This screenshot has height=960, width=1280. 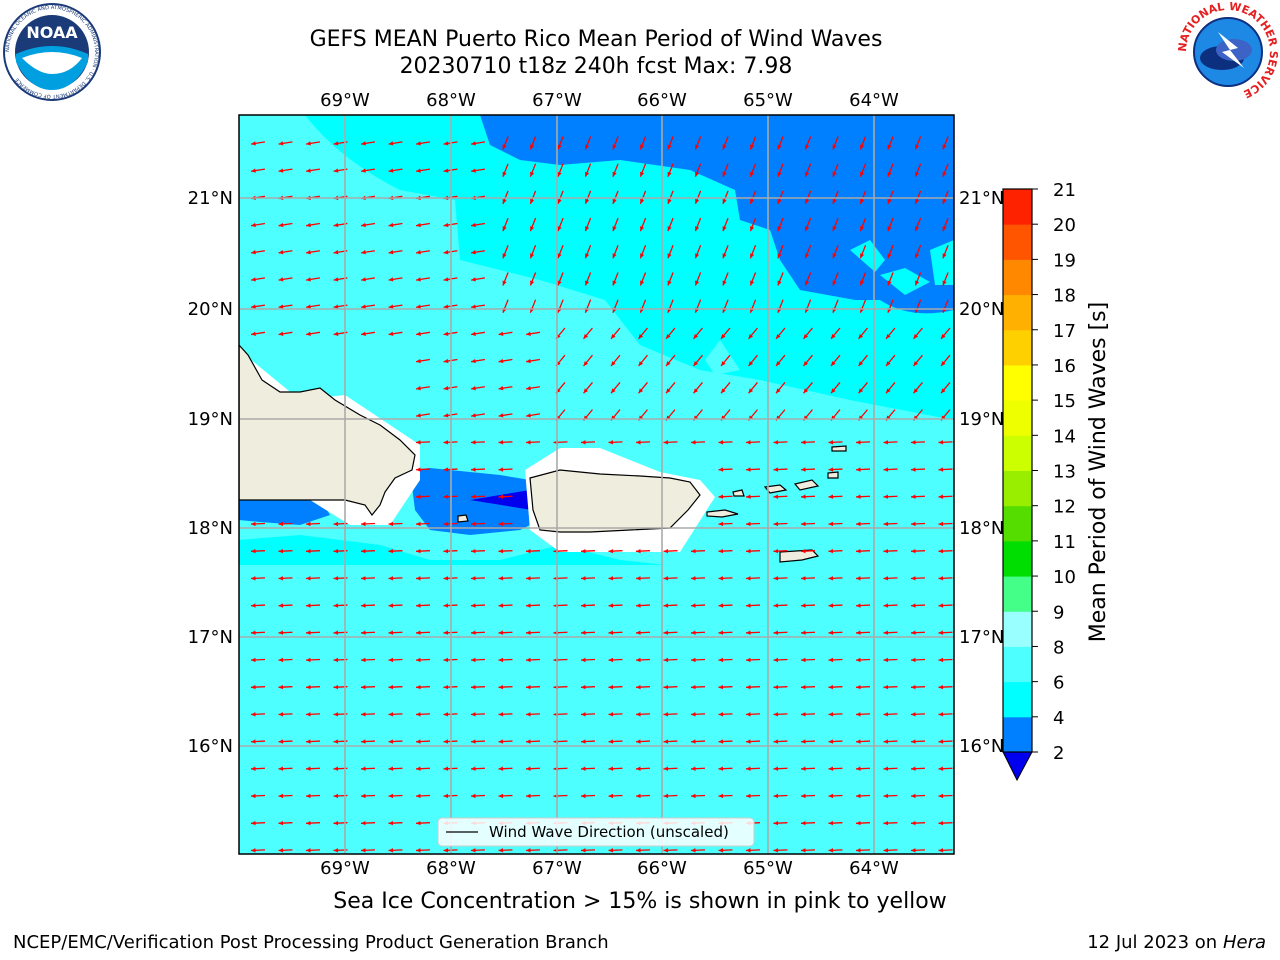 What do you see at coordinates (1064, 296) in the screenshot?
I see `colorbar-tick-label: 18` at bounding box center [1064, 296].